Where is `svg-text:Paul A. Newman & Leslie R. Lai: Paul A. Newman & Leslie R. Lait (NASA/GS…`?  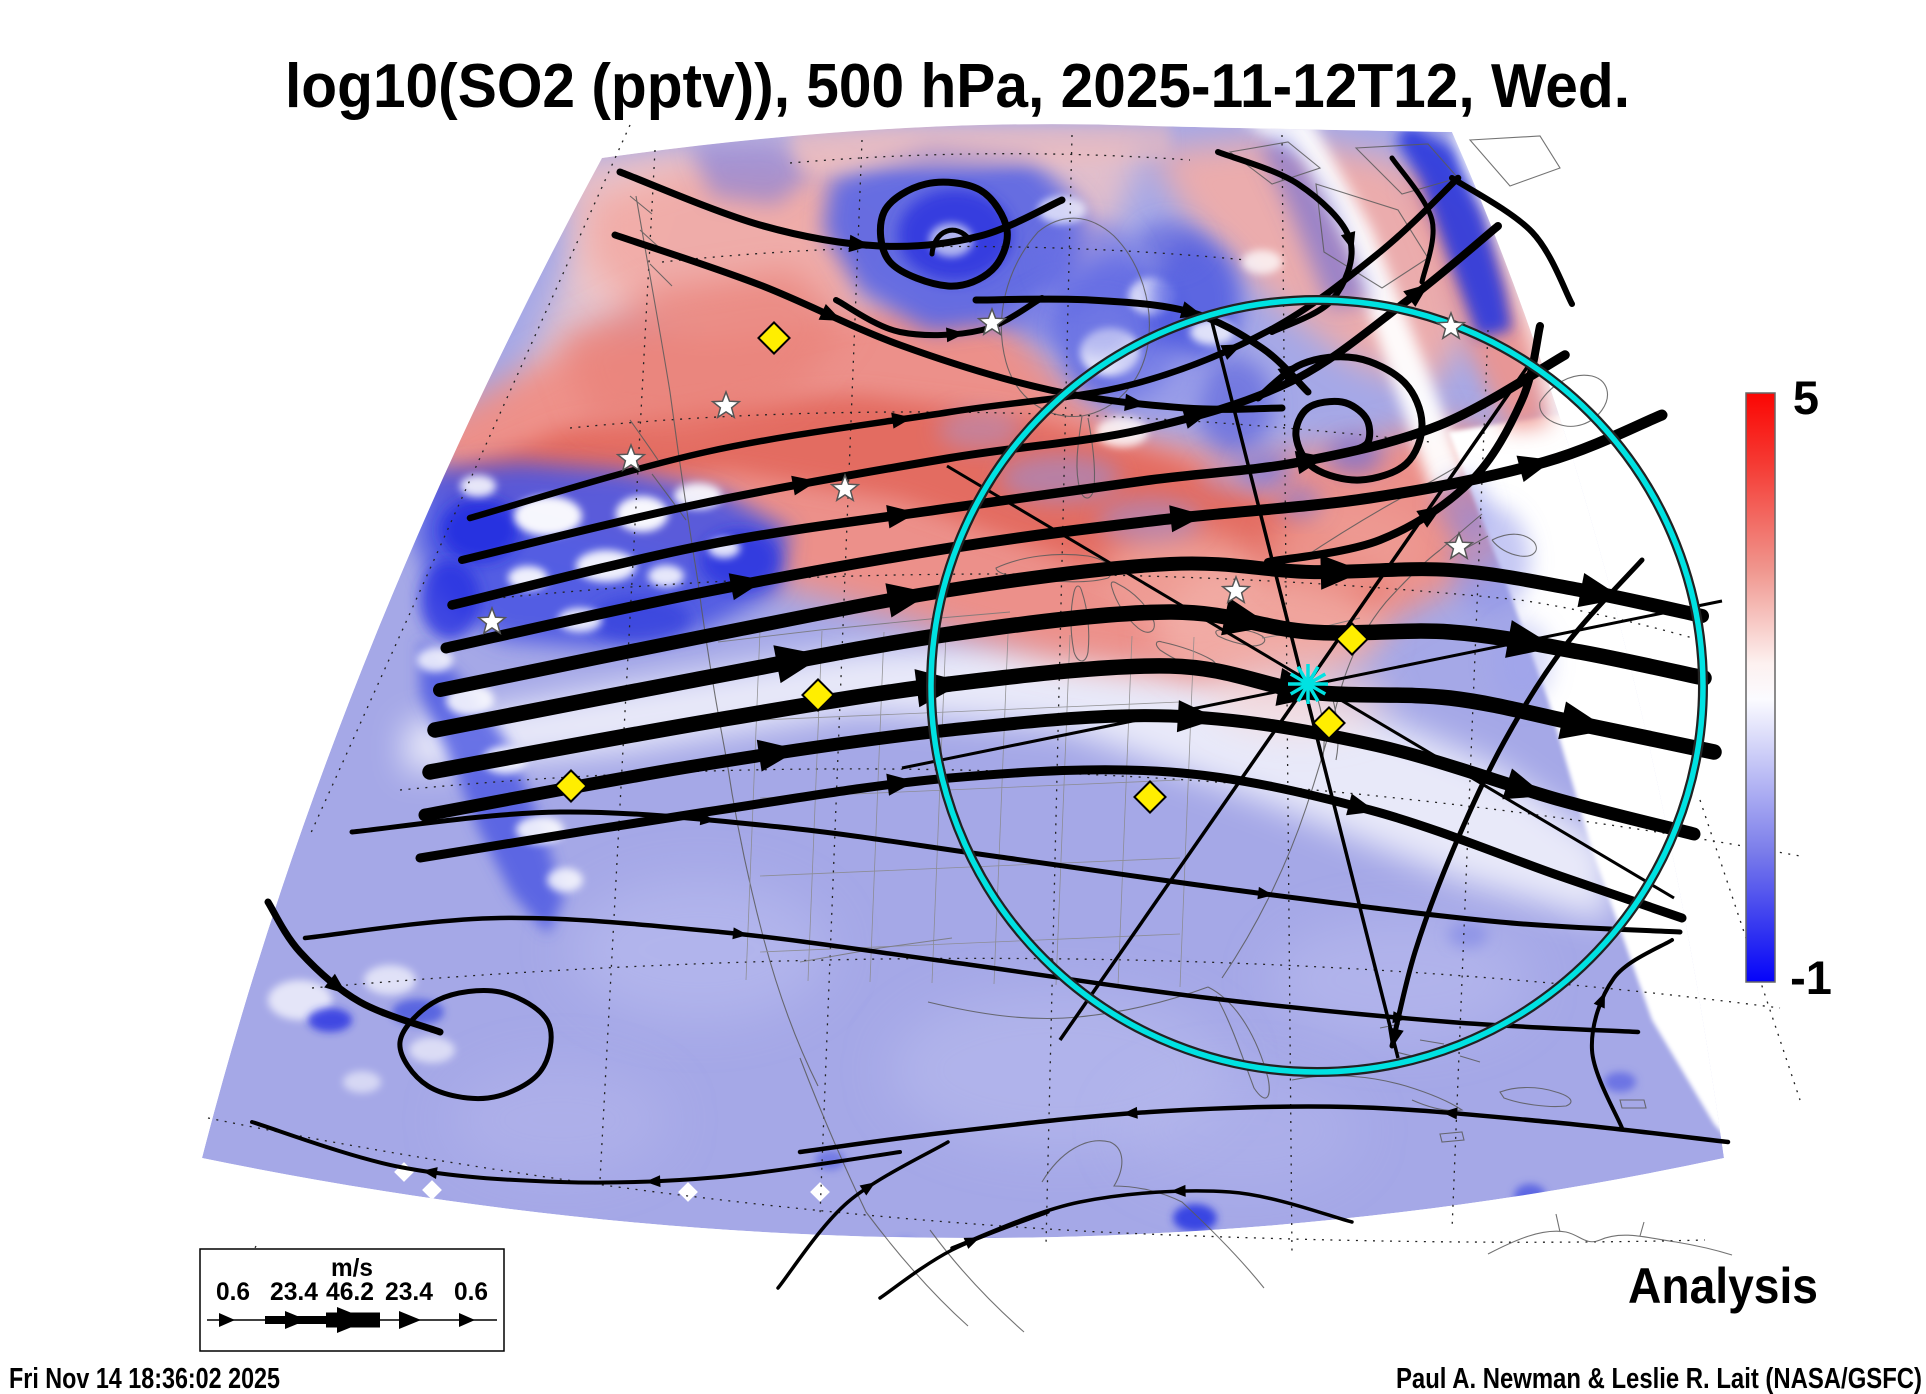
svg-text:Paul A. Newman & Leslie R. Lai: Paul A. Newman & Leslie R. Lait (NASA/GS… is located at coordinates (1659, 1378).